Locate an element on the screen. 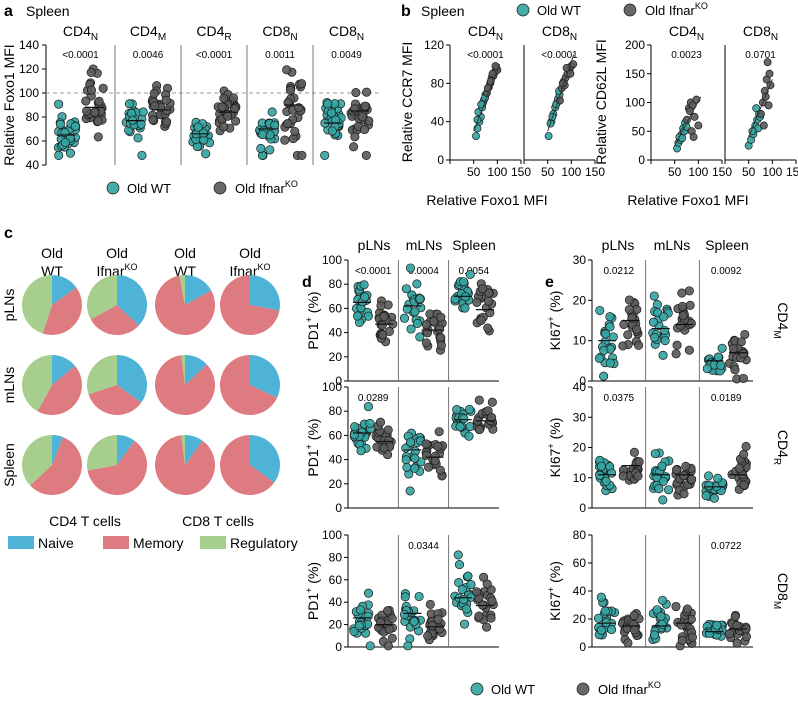 This screenshot has width=798, height=703. panel-b-pvalue: 0.0701 is located at coordinates (760, 55).